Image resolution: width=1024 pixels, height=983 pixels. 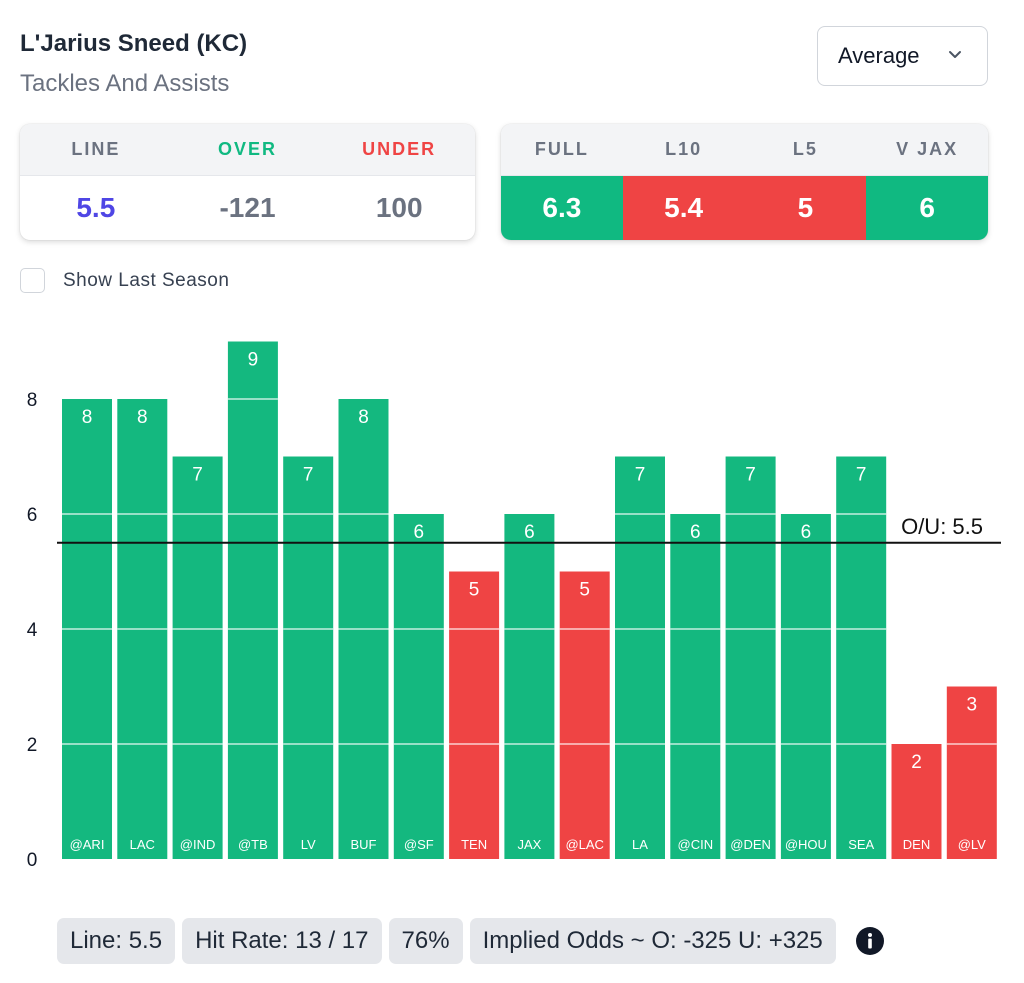 I want to click on bar-category-label: @LV, so click(x=972, y=844).